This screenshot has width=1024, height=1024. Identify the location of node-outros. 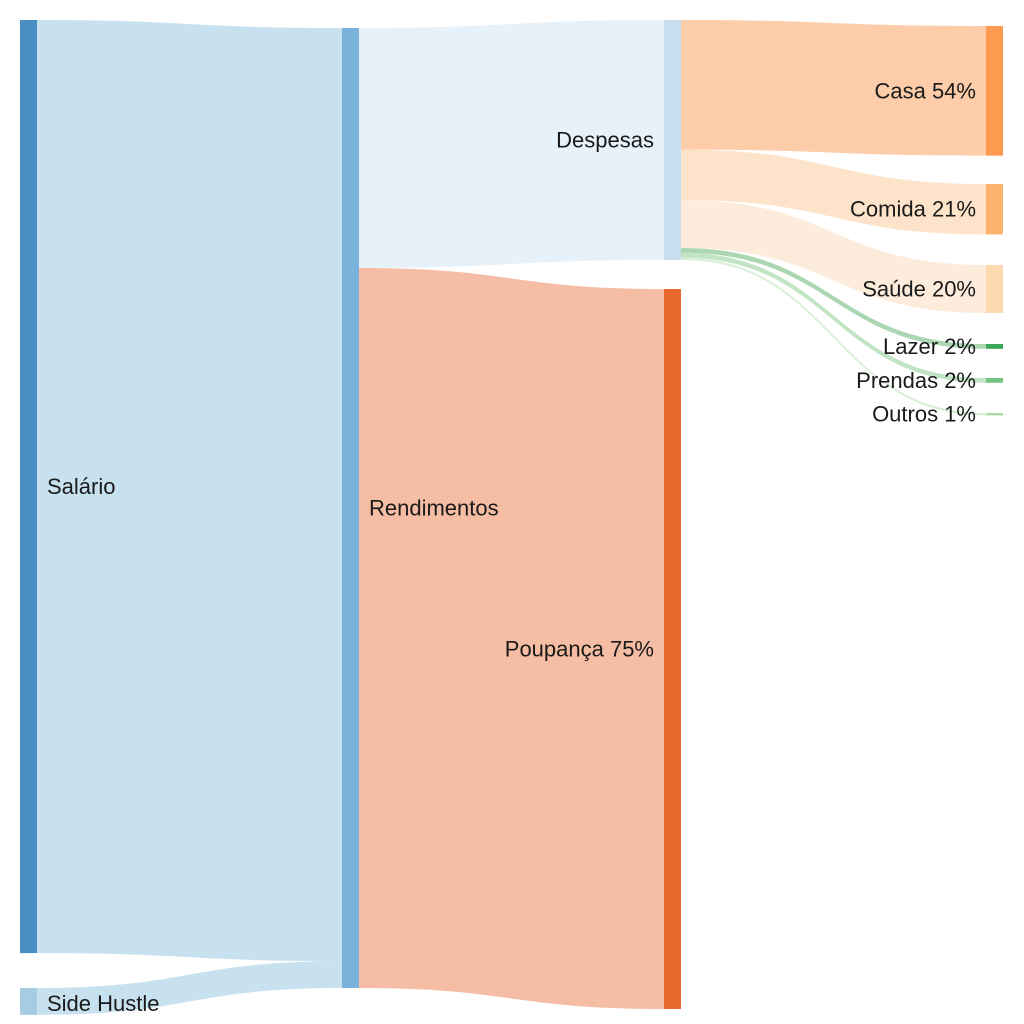
(994, 414).